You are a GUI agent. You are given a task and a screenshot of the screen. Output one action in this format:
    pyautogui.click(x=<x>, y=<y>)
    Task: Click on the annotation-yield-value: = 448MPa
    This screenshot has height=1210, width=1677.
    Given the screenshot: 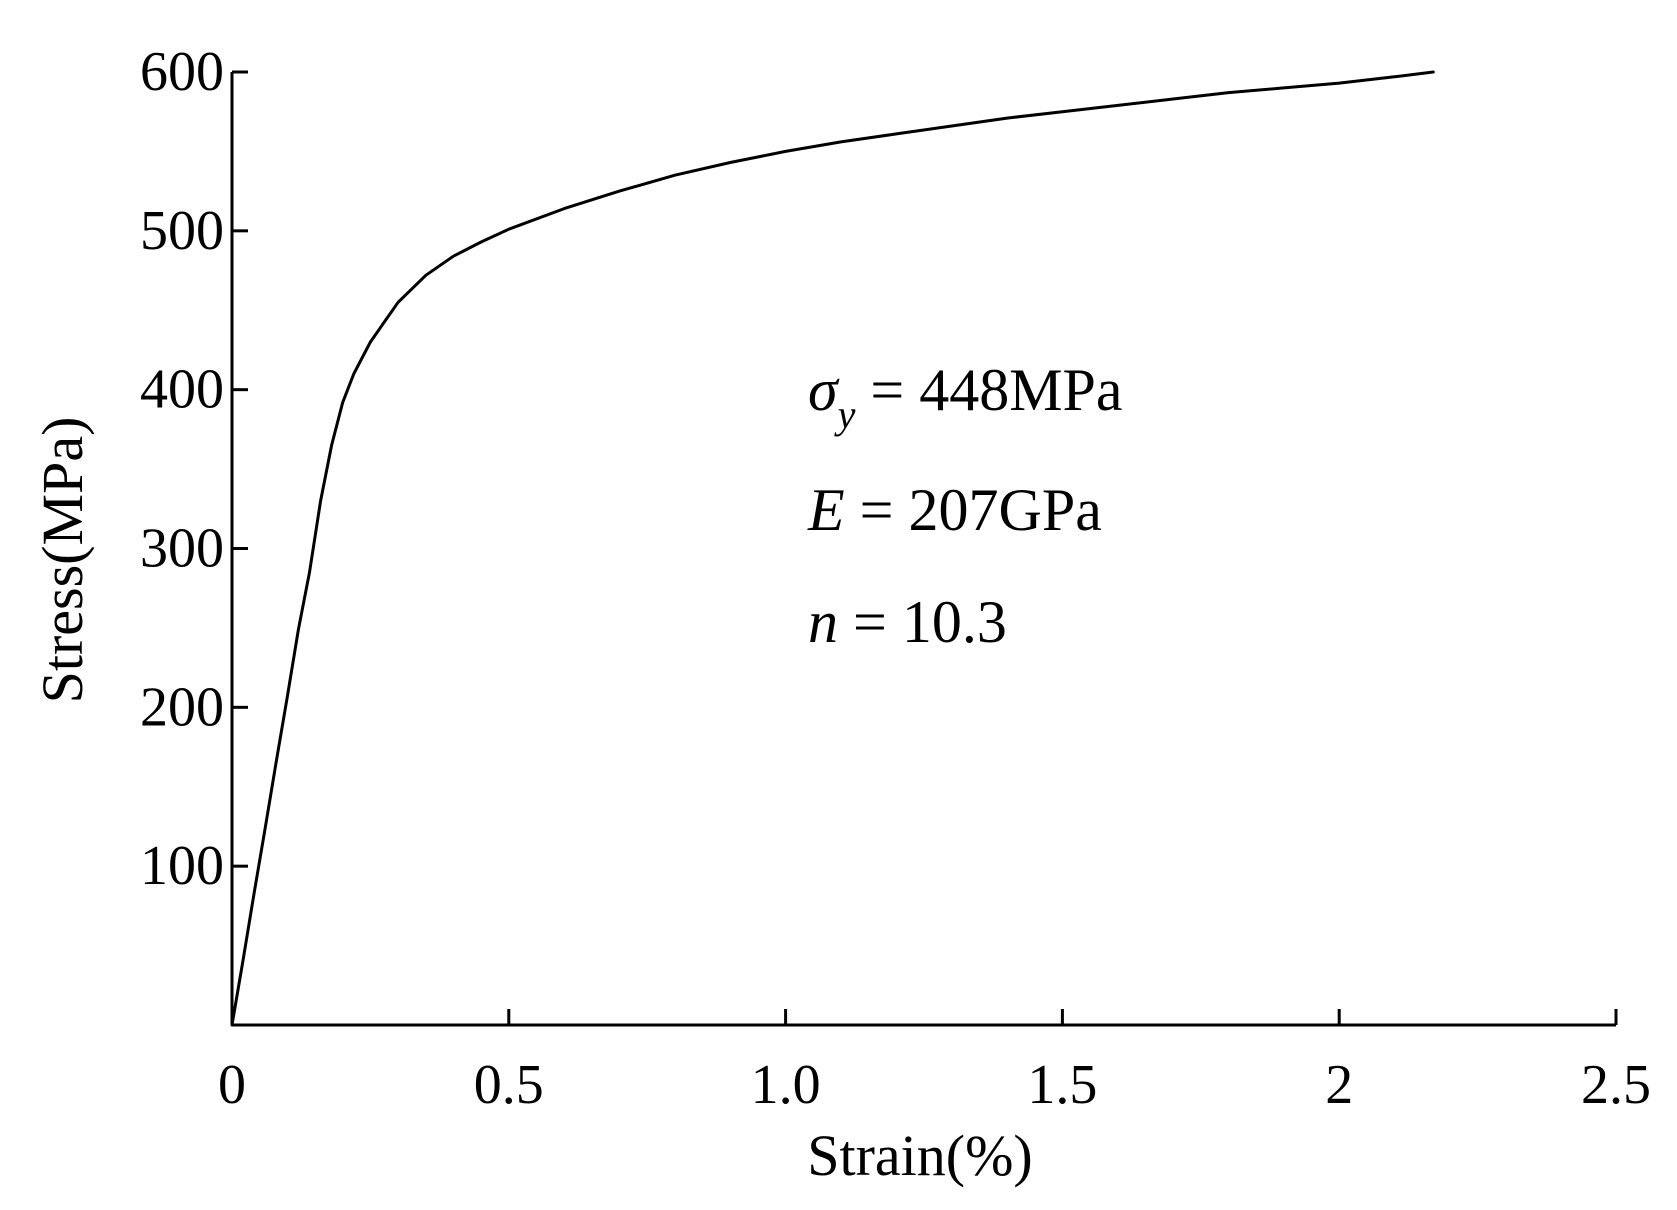 What is the action you would take?
    pyautogui.click(x=988, y=390)
    